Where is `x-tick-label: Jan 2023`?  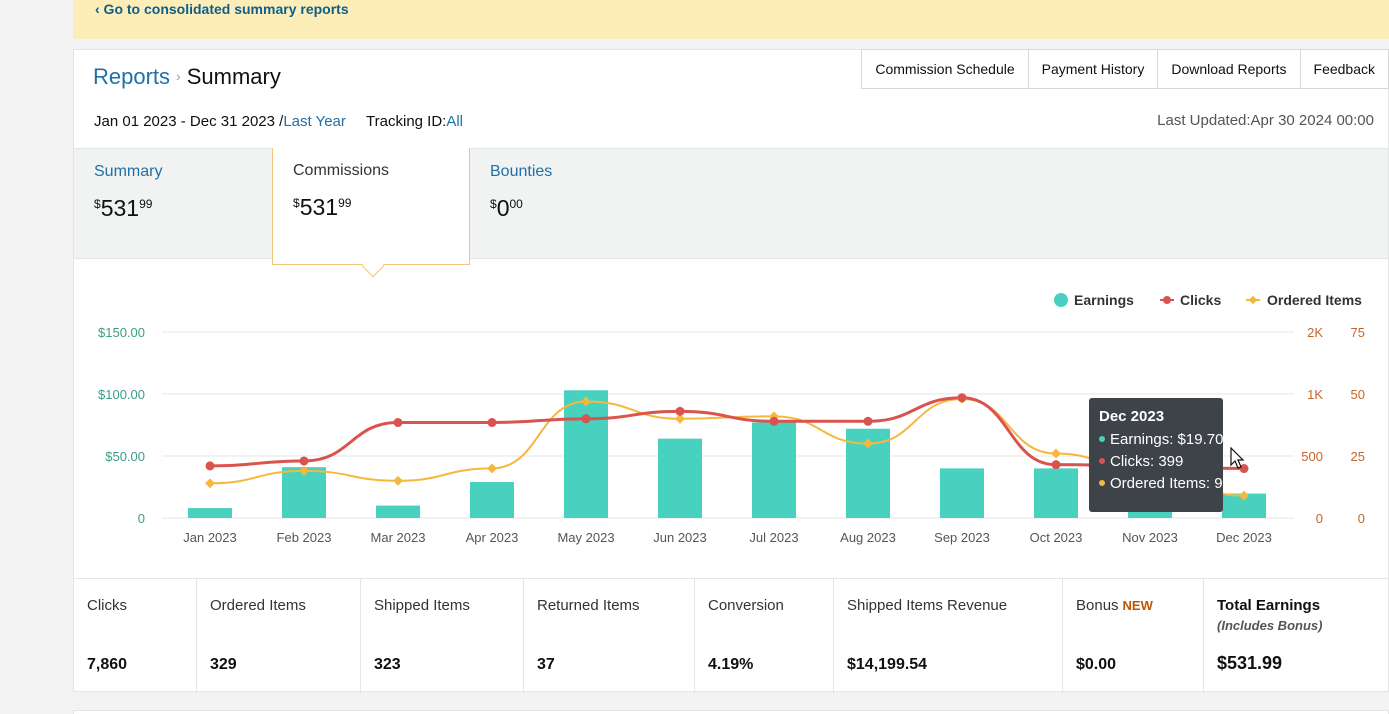
x-tick-label: Jan 2023 is located at coordinates (210, 537).